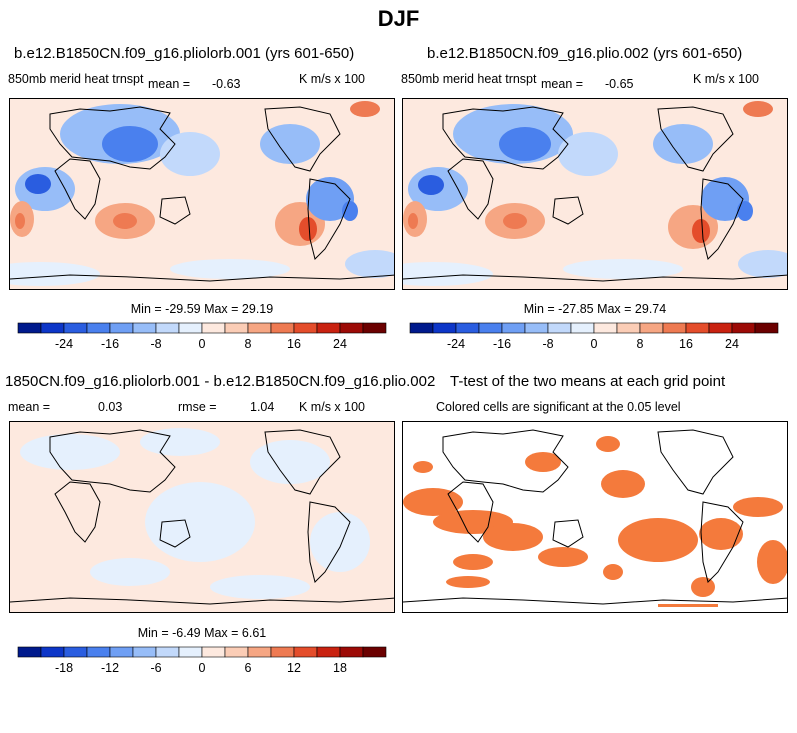 This screenshot has width=797, height=733. I want to click on panel3-colorbar: -18 -12 -6 0 6 12 18, so click(202, 661).